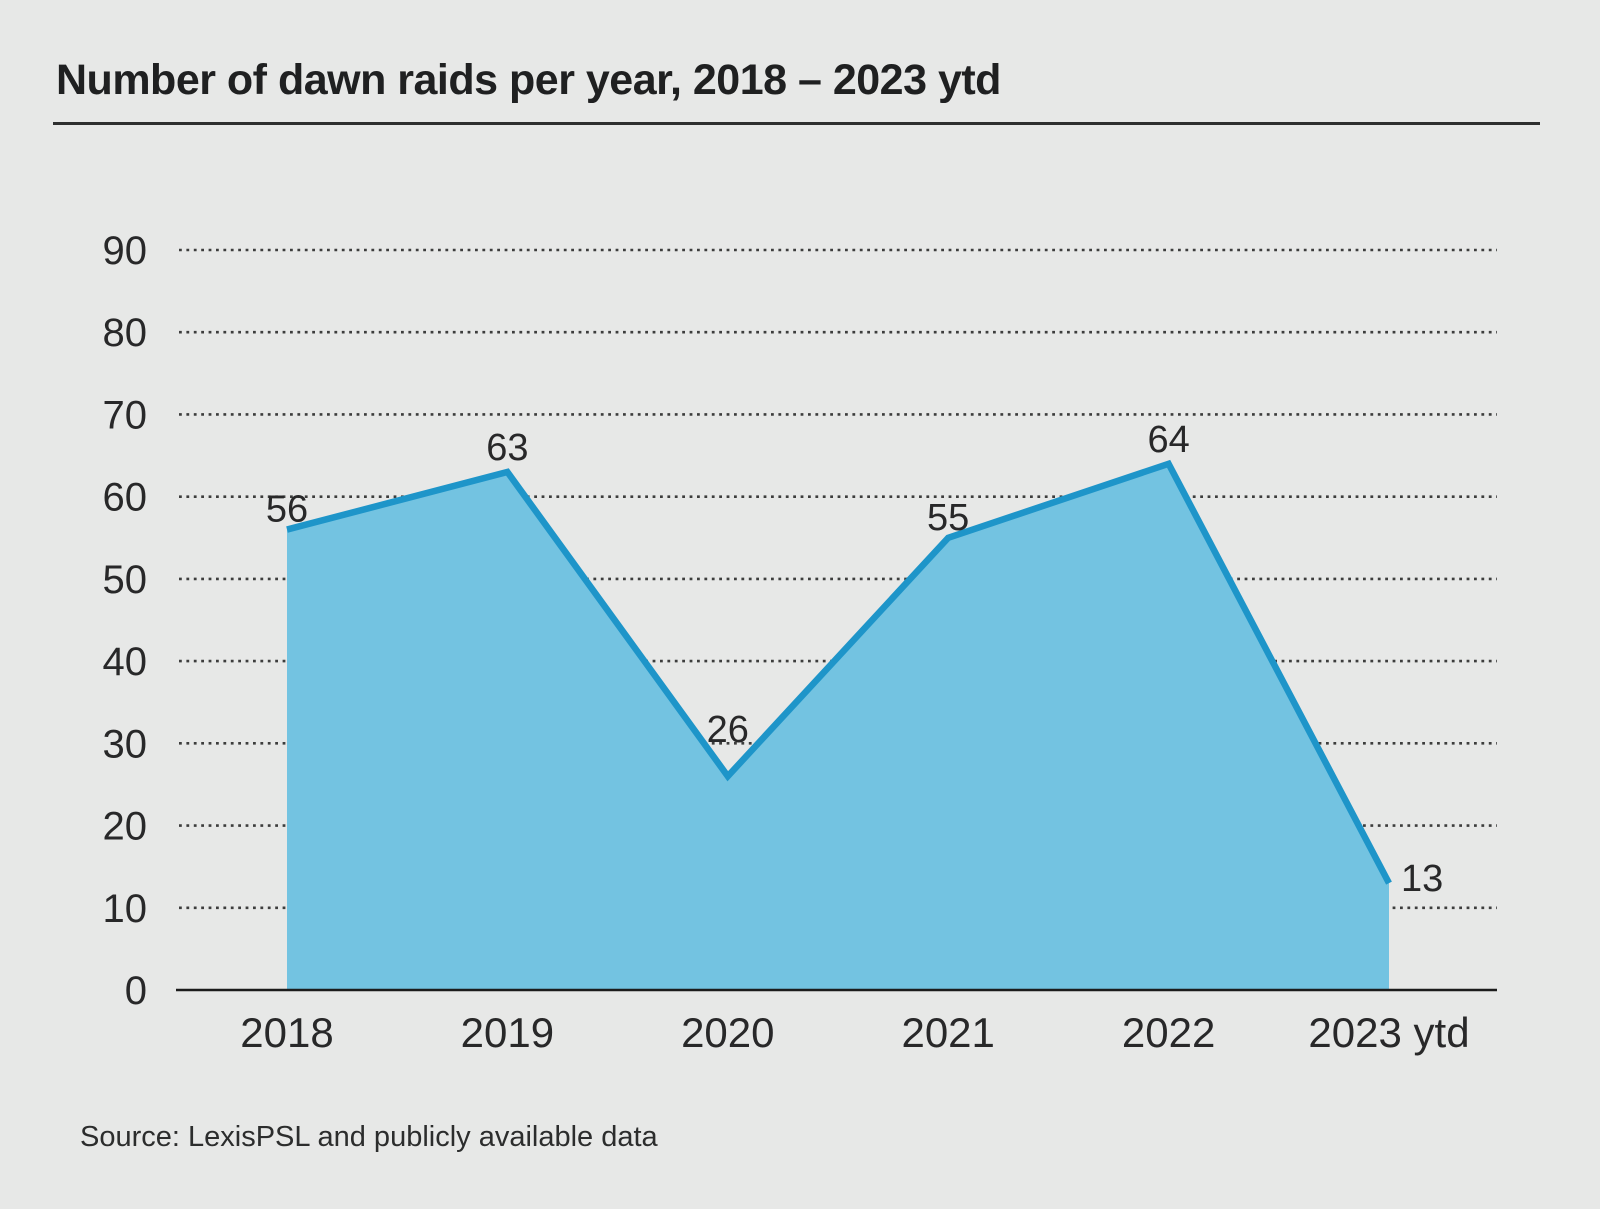 Image resolution: width=1600 pixels, height=1209 pixels. I want to click on y-tick-label: 0, so click(136, 991).